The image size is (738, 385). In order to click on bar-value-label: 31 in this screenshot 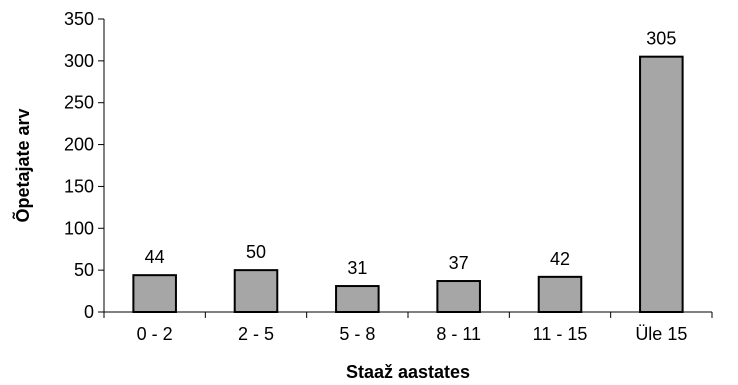, I will do `click(357, 268)`.